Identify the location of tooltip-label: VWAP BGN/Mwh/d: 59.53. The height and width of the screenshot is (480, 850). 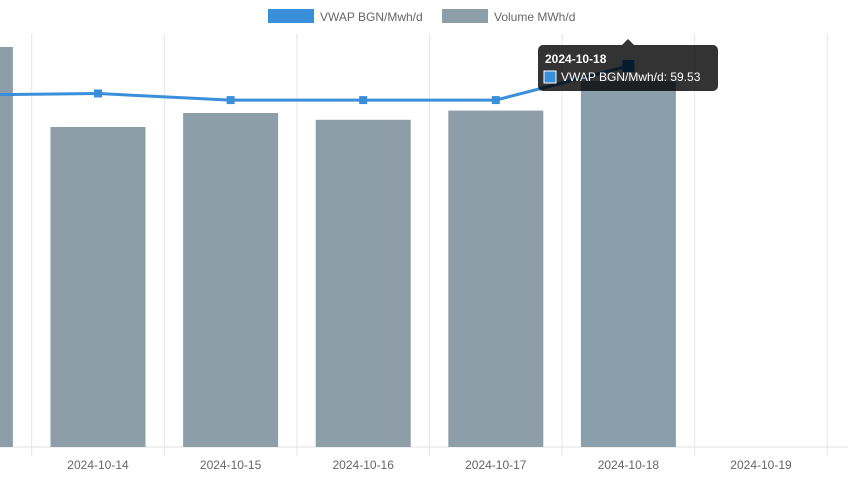
(631, 77).